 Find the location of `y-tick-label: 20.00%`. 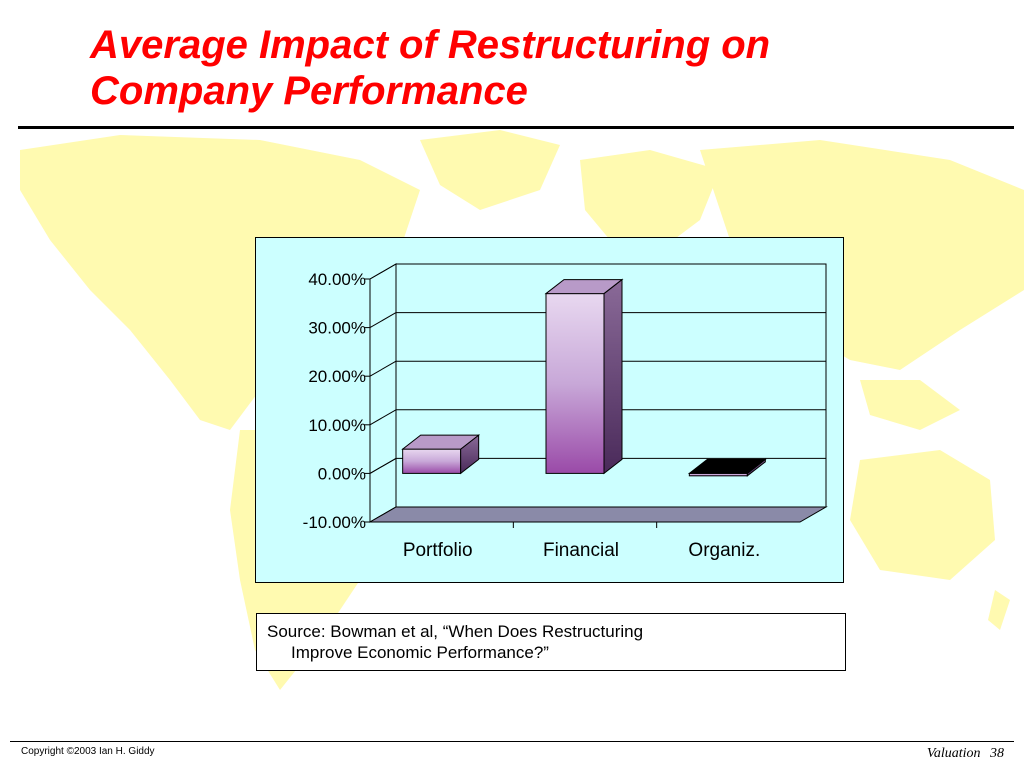

y-tick-label: 20.00% is located at coordinates (337, 376).